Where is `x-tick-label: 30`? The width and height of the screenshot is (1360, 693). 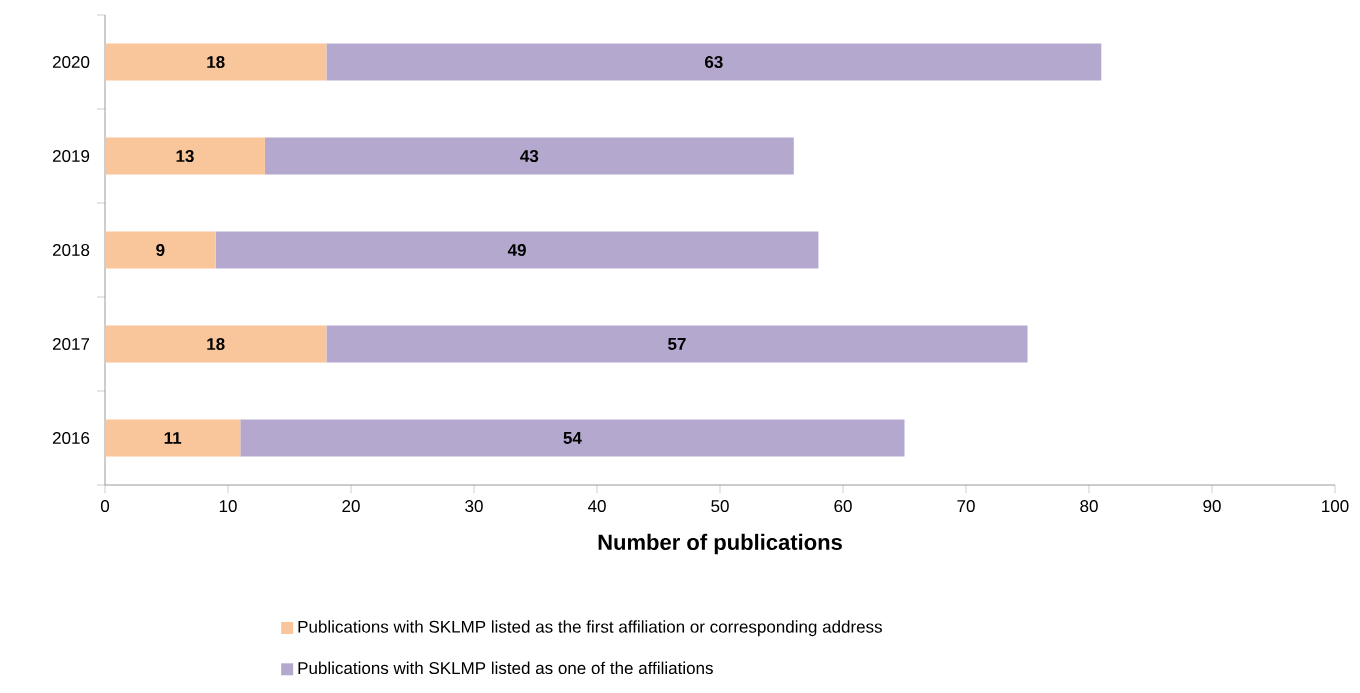 x-tick-label: 30 is located at coordinates (474, 506).